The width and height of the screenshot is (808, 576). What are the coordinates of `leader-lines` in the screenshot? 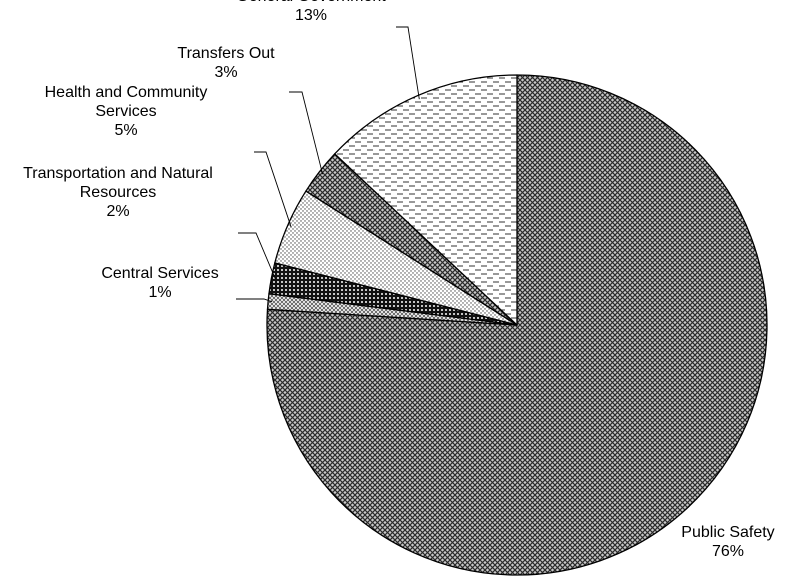 It's located at (328, 164).